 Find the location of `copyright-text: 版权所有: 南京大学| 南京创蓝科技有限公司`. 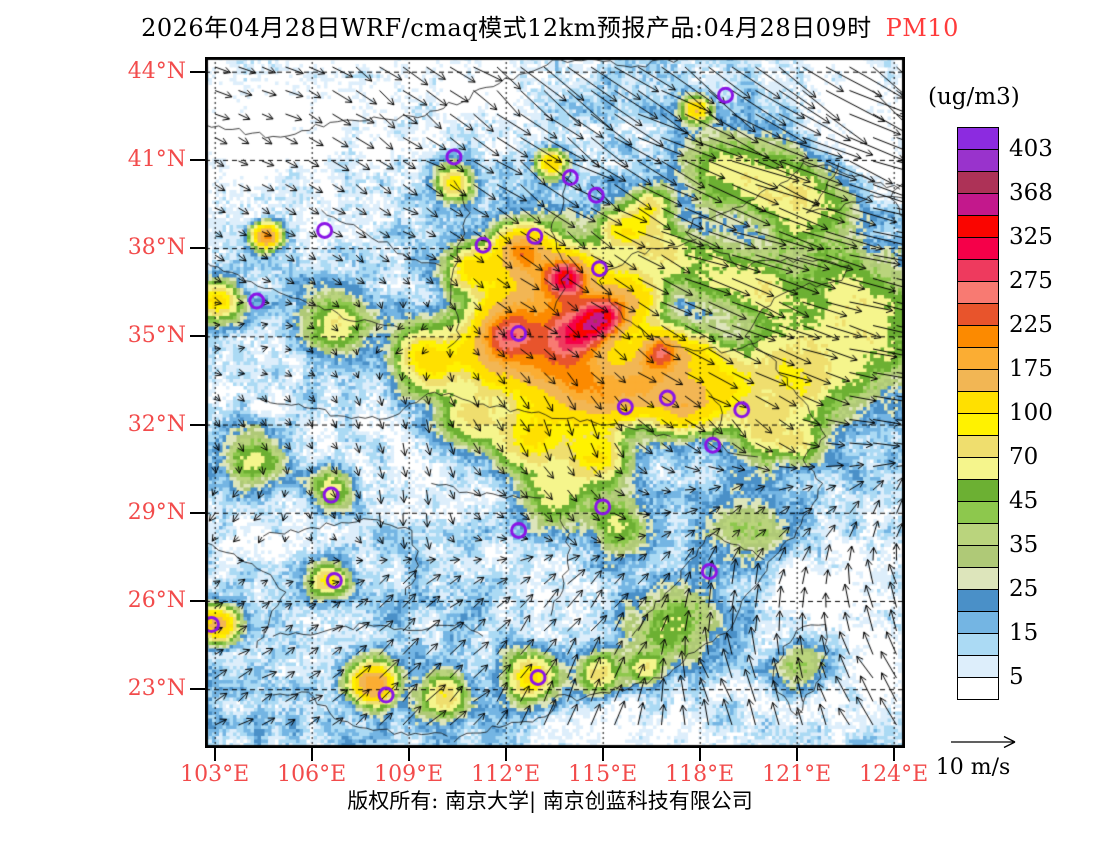

copyright-text: 版权所有: 南京大学| 南京创蓝科技有限公司 is located at coordinates (550, 801).